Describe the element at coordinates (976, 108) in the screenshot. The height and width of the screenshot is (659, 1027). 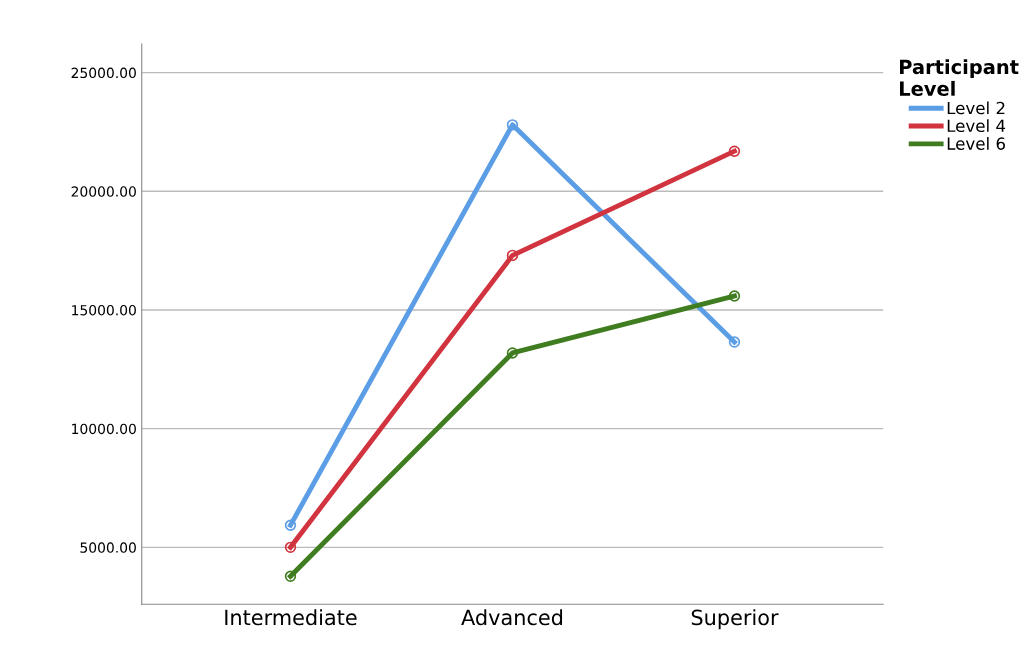
I see `legend-label: Level 2` at that location.